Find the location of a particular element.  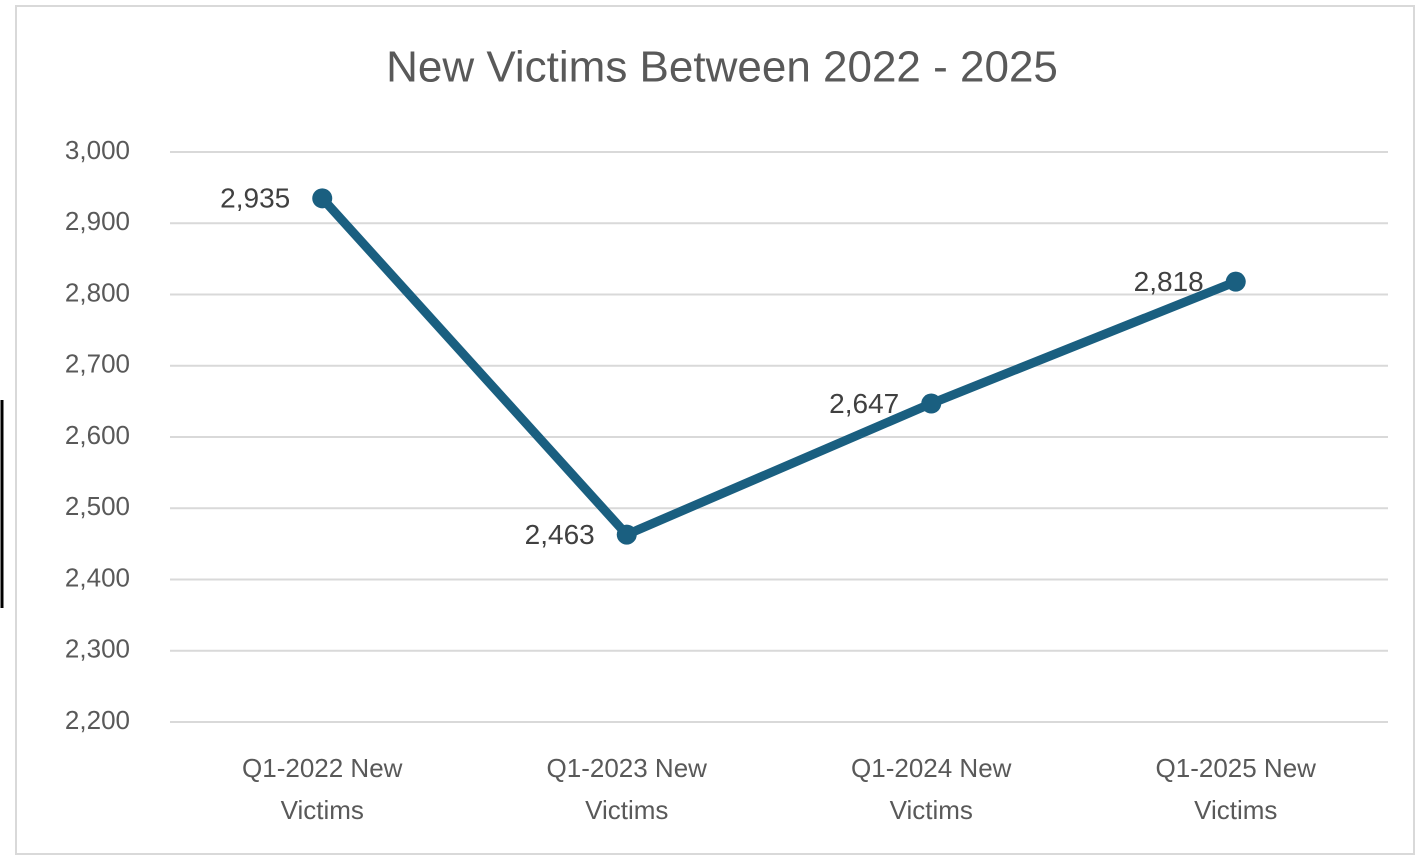

y-tick-label: 2,200 is located at coordinates (97, 720).